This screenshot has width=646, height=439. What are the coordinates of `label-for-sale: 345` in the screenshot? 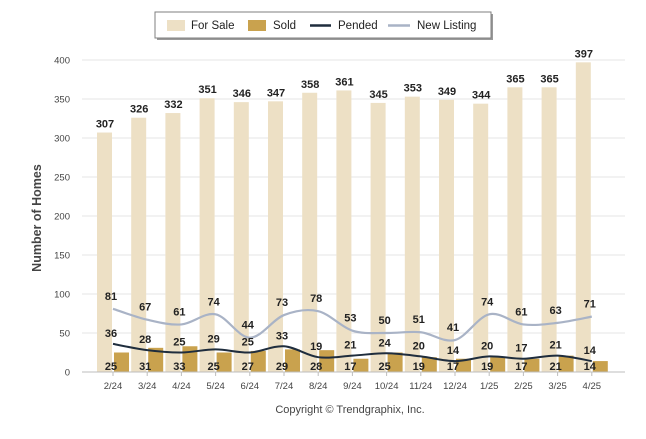 It's located at (378, 95).